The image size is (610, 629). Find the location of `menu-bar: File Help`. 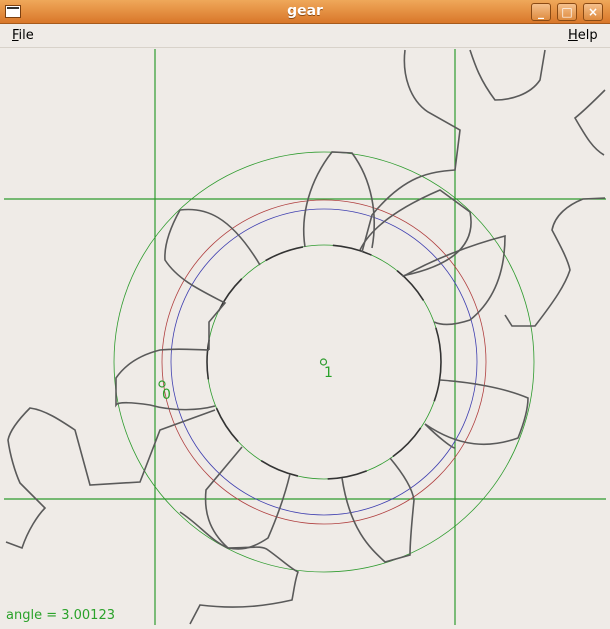

menu-bar: File Help is located at coordinates (305, 36).